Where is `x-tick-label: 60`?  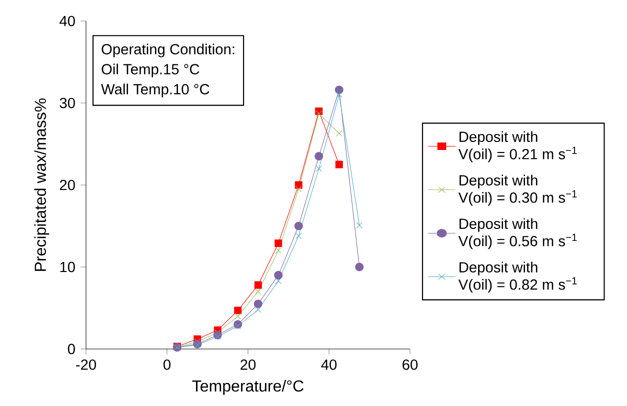
x-tick-label: 60 is located at coordinates (410, 364).